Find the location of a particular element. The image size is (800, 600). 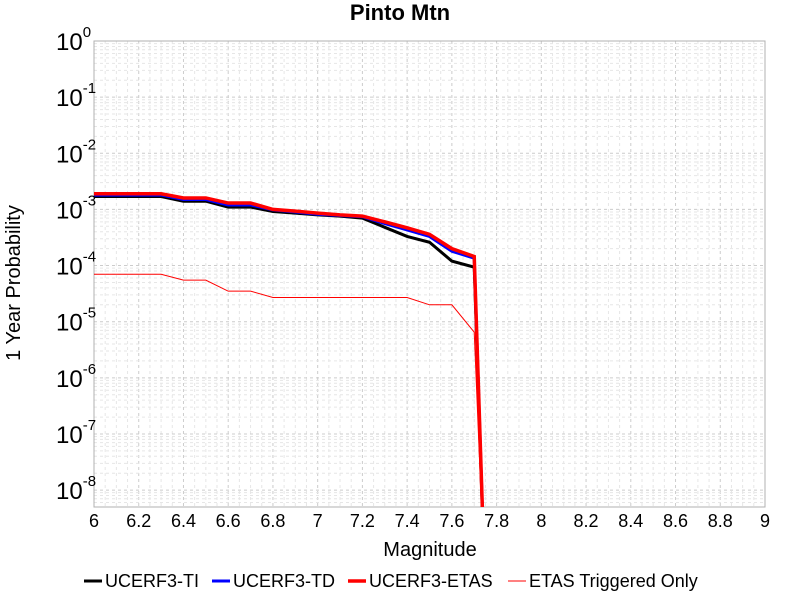

y-tick-label: 10⁻⁵ is located at coordinates (76, 321).